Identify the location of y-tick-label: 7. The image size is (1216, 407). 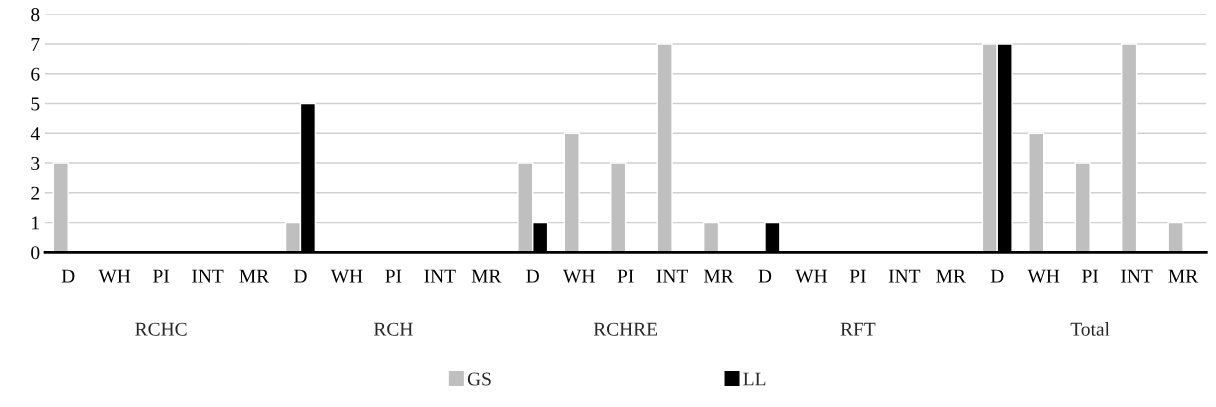
(35, 44).